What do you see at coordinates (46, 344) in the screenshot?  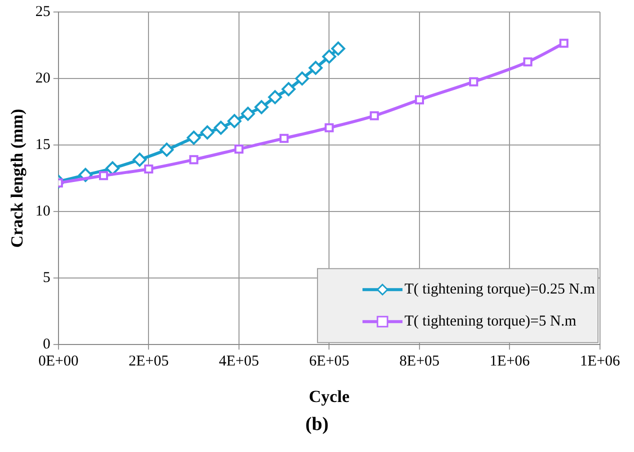 I see `y-tick-label: 0` at bounding box center [46, 344].